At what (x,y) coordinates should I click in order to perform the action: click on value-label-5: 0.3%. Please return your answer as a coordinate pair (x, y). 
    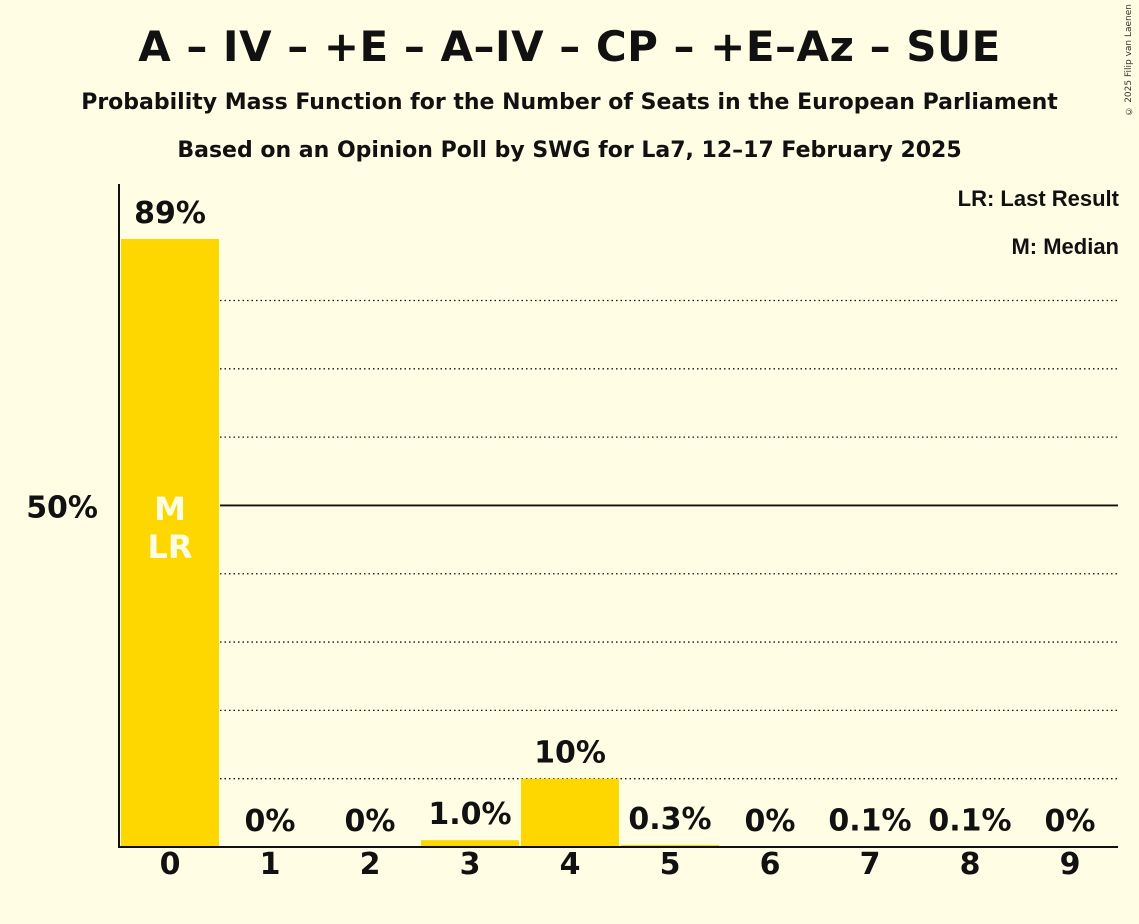
    Looking at the image, I should click on (669, 819).